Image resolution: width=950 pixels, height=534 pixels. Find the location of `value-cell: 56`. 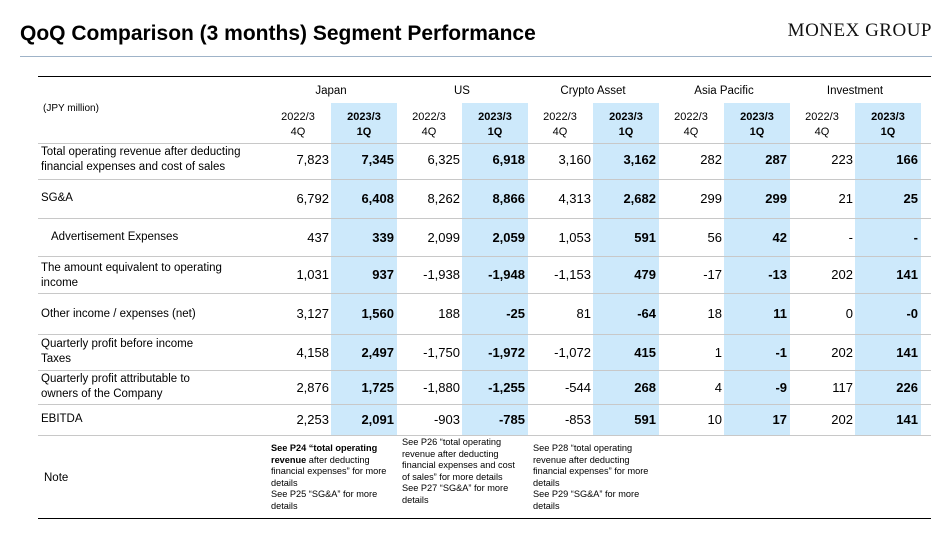

value-cell: 56 is located at coordinates (714, 237).